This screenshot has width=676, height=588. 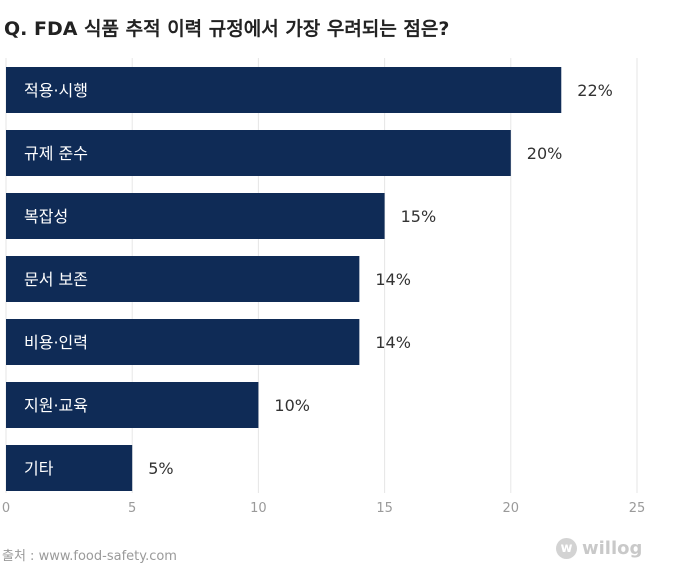 I want to click on x-tick-label: 0, so click(x=6, y=508).